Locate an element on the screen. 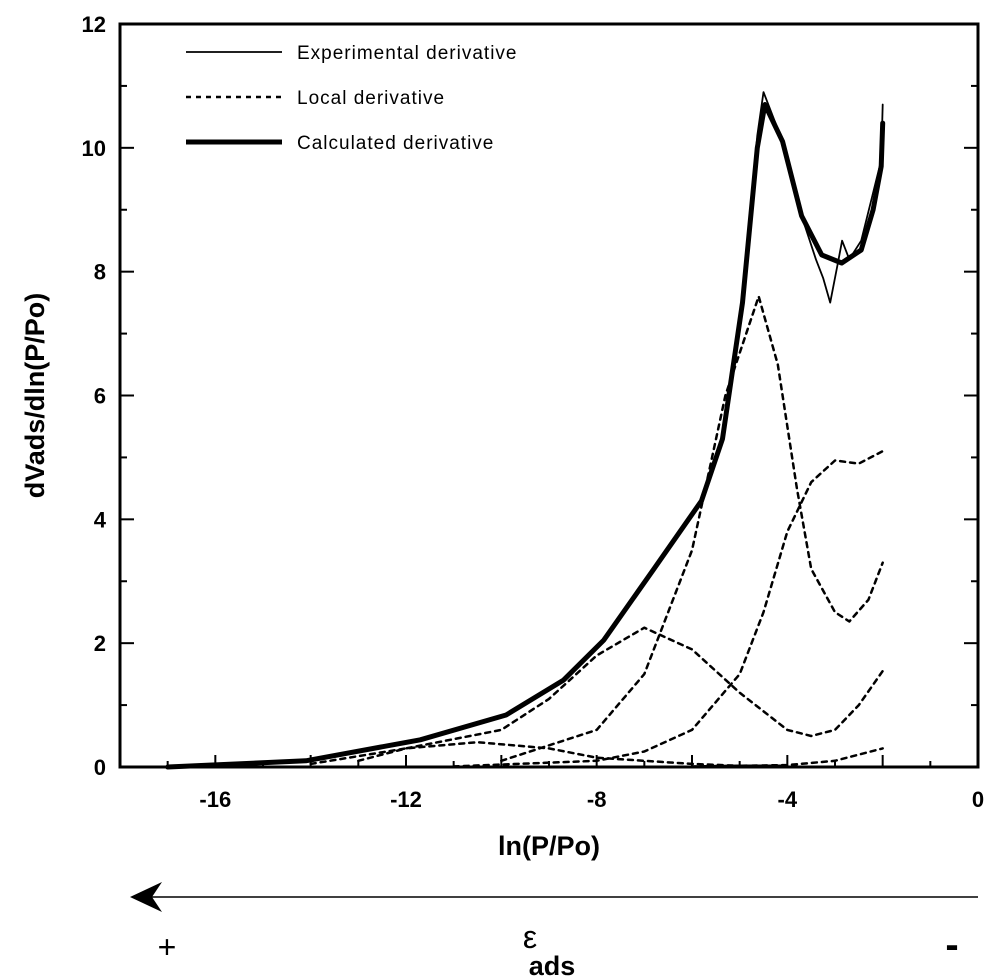 This screenshot has height=980, width=1000. y-tick-label: 8 is located at coordinates (100, 272).